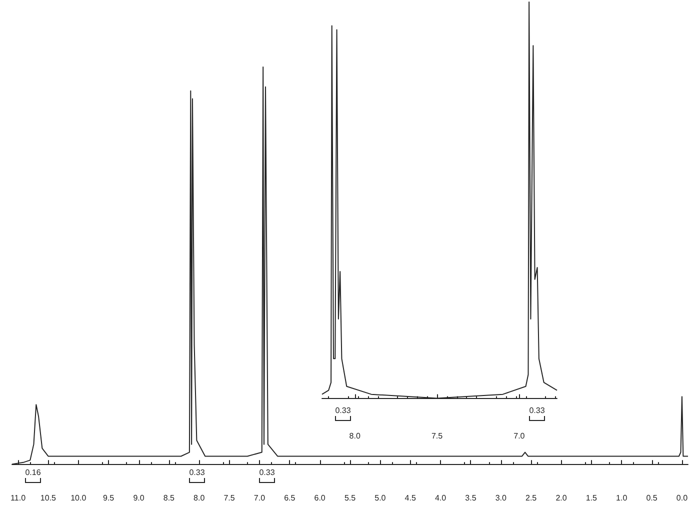 This screenshot has height=525, width=700. Describe the element at coordinates (380, 498) in the screenshot. I see `x-tick-label: 5.0` at that location.